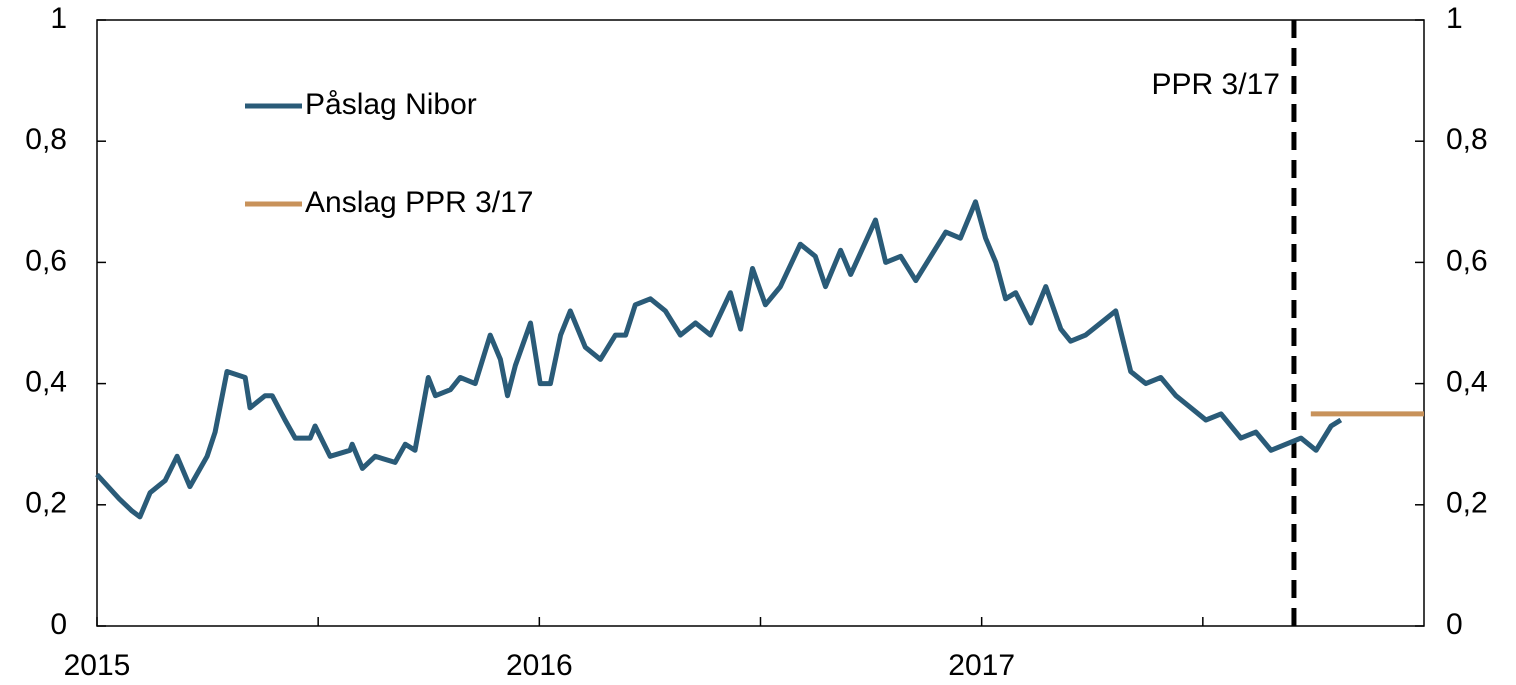 This screenshot has width=1516, height=685. I want to click on y2-tick-label: 0, so click(1454, 624).